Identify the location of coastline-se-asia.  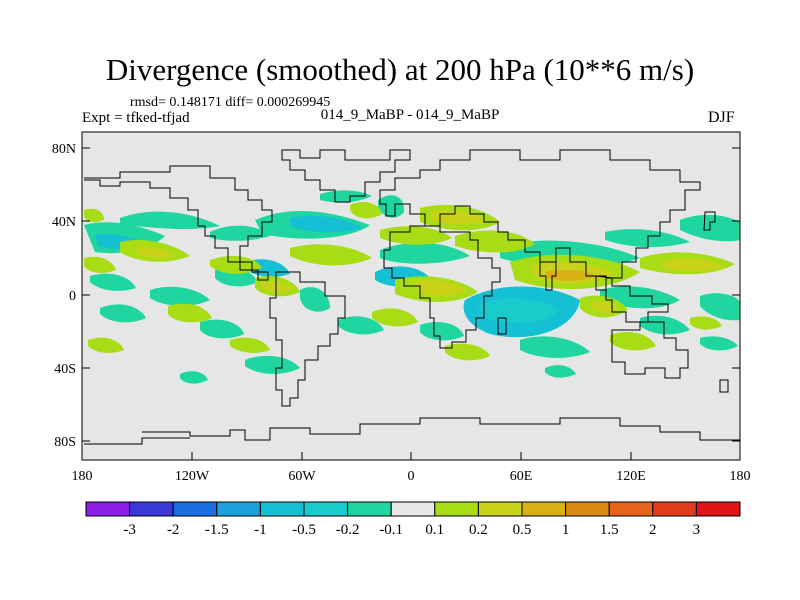
(632, 299).